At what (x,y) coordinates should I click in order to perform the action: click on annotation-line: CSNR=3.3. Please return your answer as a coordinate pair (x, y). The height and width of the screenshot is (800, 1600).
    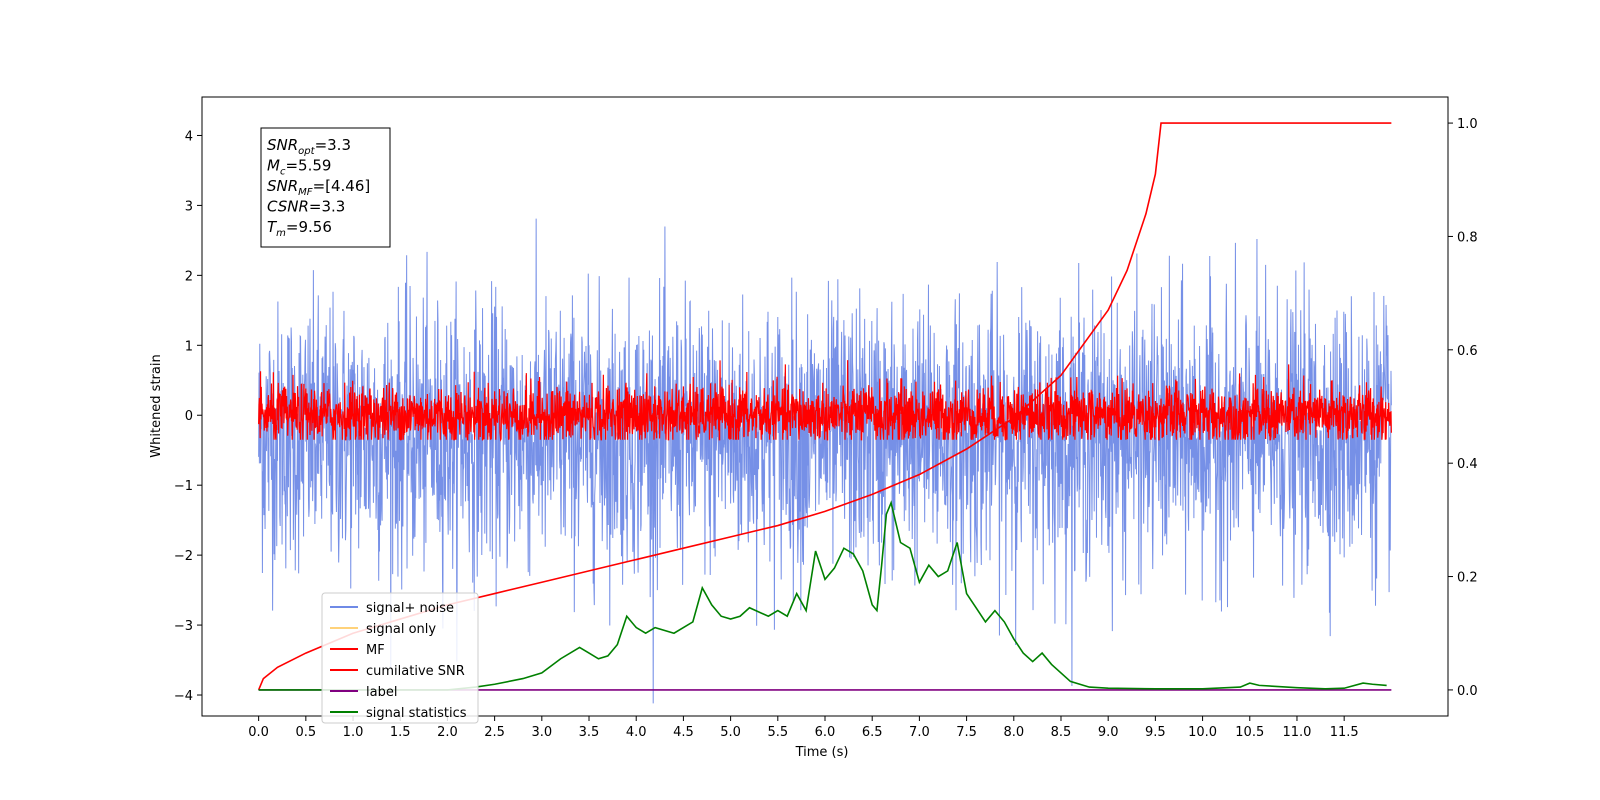
    Looking at the image, I should click on (306, 207).